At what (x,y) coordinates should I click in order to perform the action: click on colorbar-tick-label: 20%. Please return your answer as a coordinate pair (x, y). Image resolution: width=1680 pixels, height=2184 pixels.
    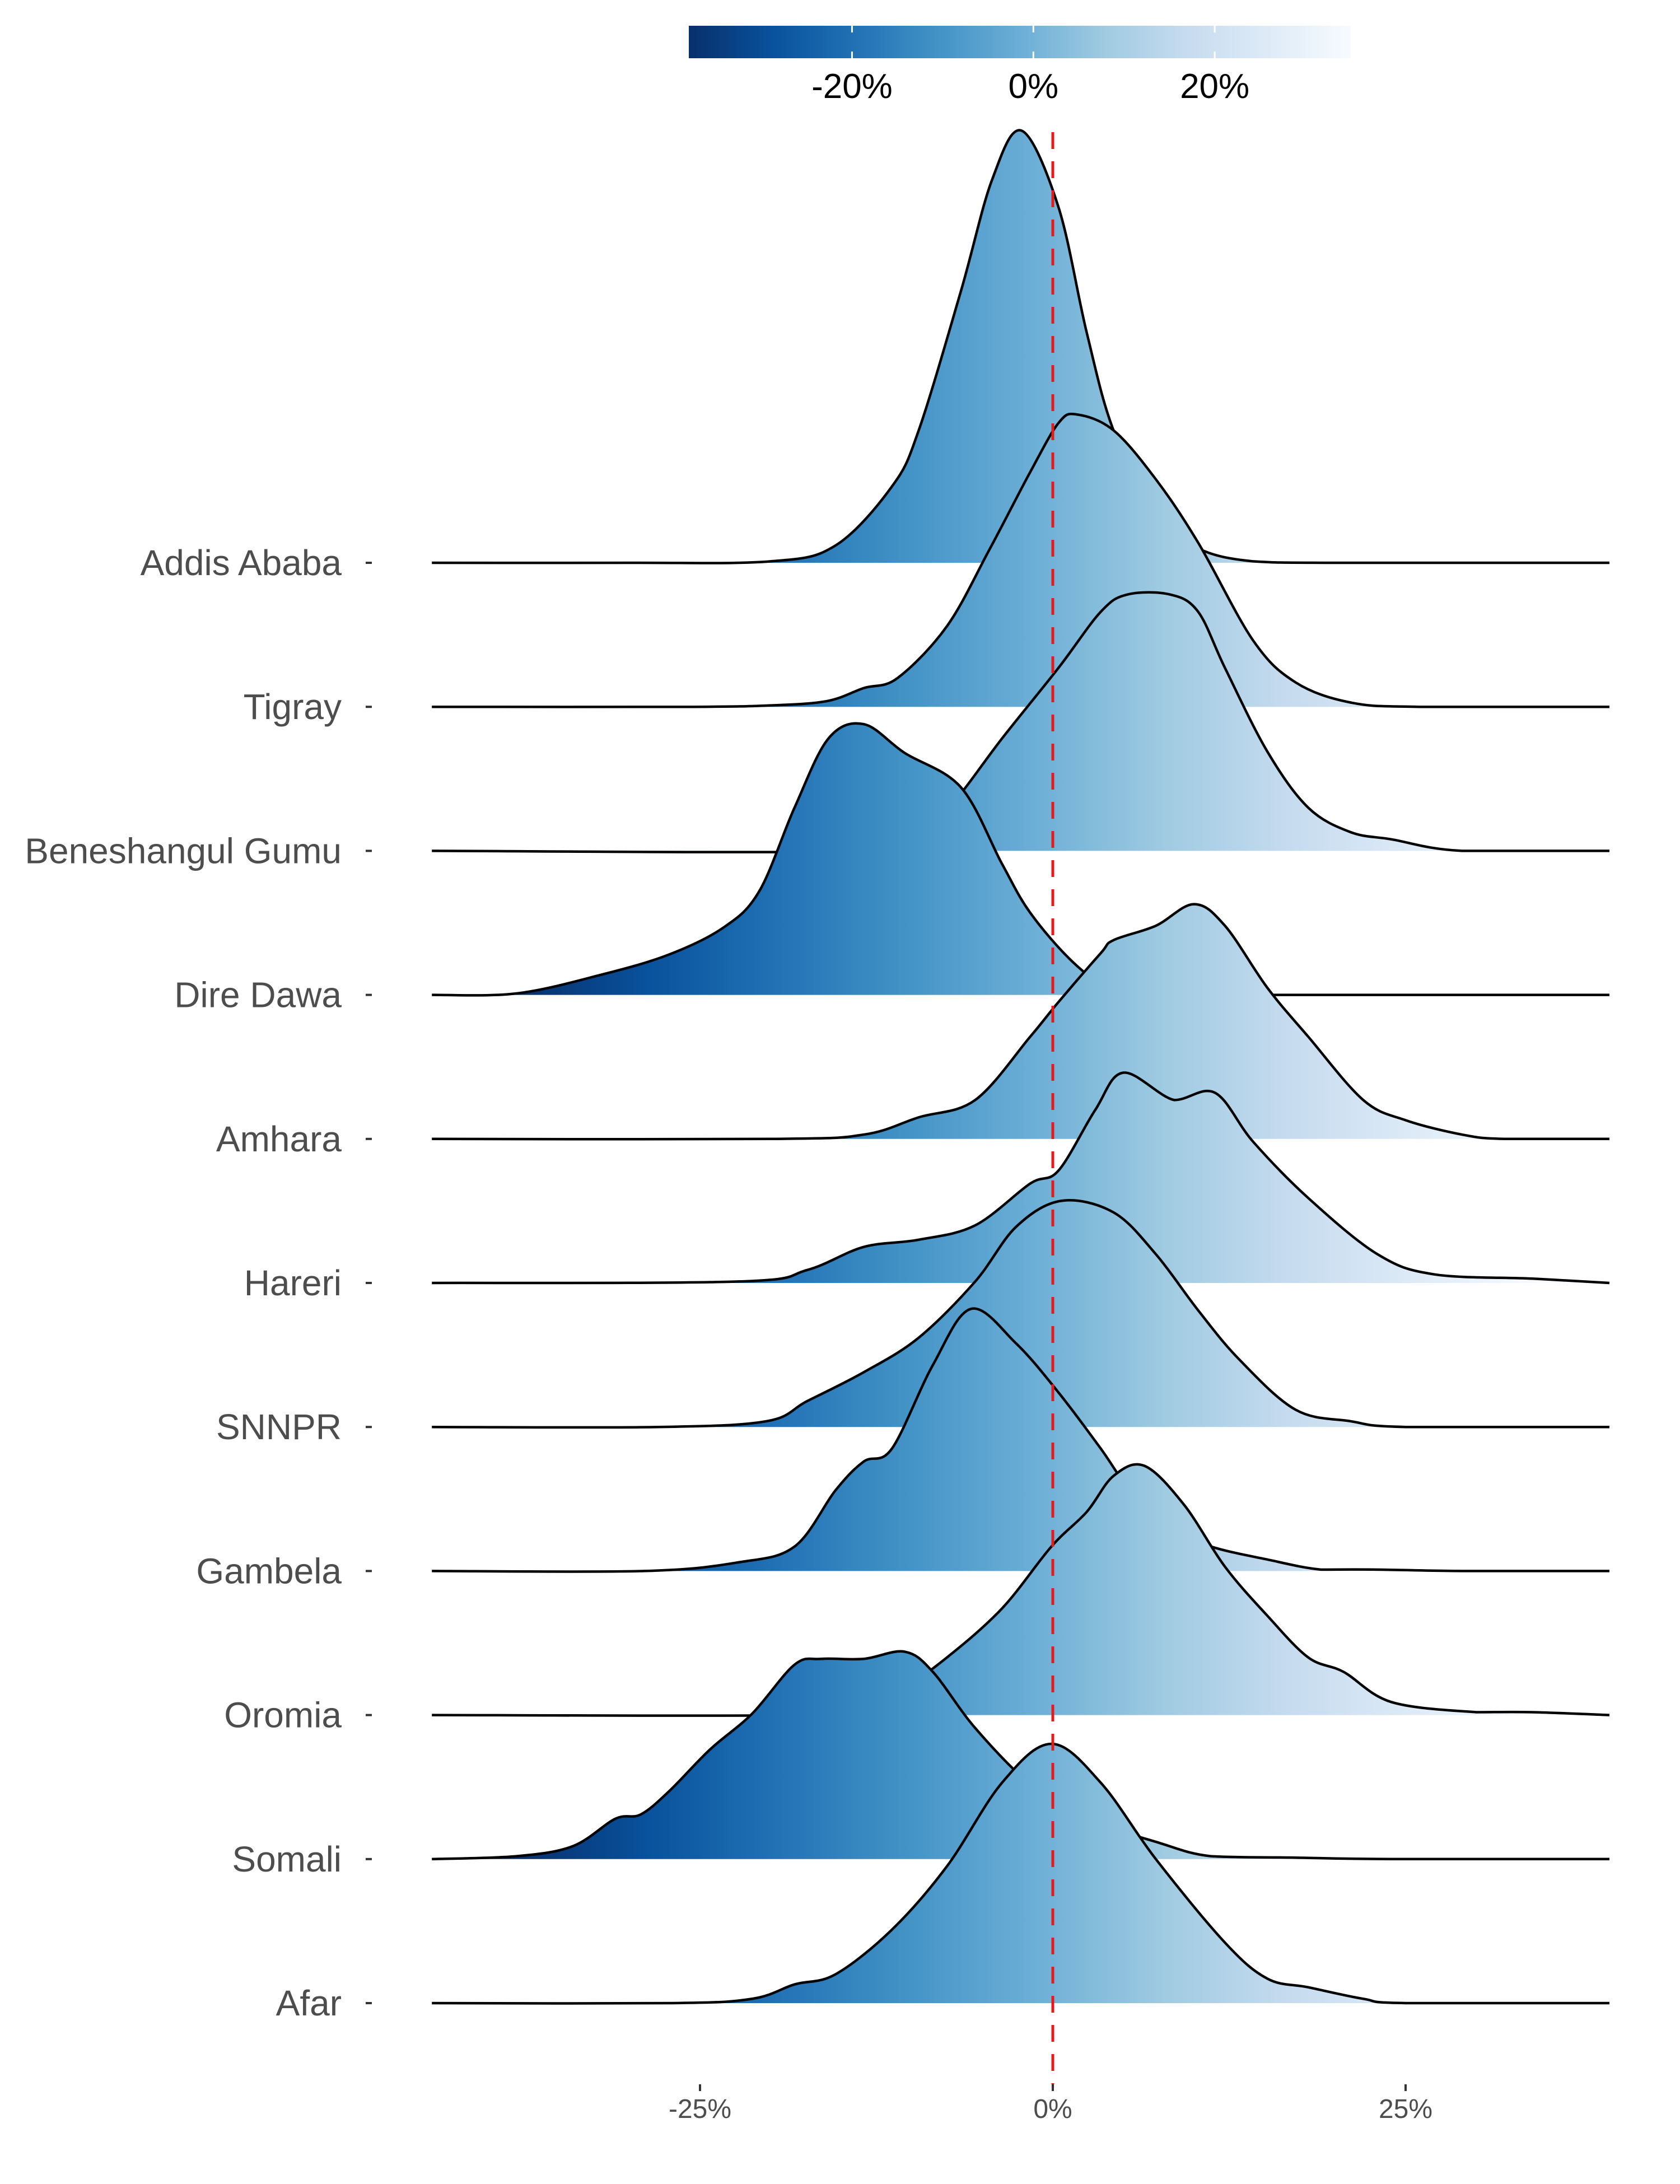
    Looking at the image, I should click on (1215, 87).